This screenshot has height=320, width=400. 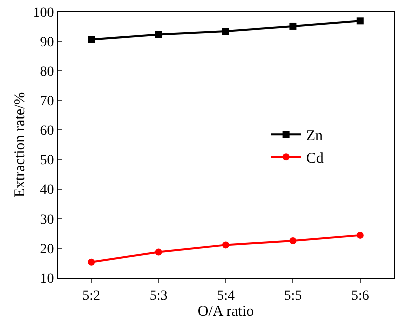 I want to click on x-tick-label: 5:3, so click(x=159, y=296).